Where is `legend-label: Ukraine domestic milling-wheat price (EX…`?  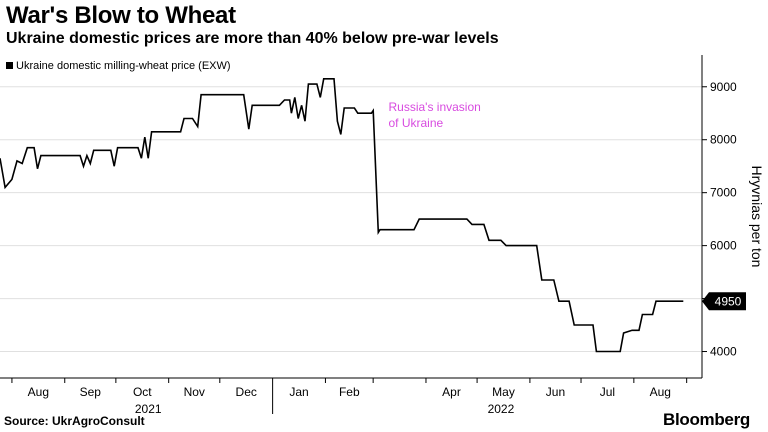
legend-label: Ukraine domestic milling-wheat price (EX… is located at coordinates (123, 66).